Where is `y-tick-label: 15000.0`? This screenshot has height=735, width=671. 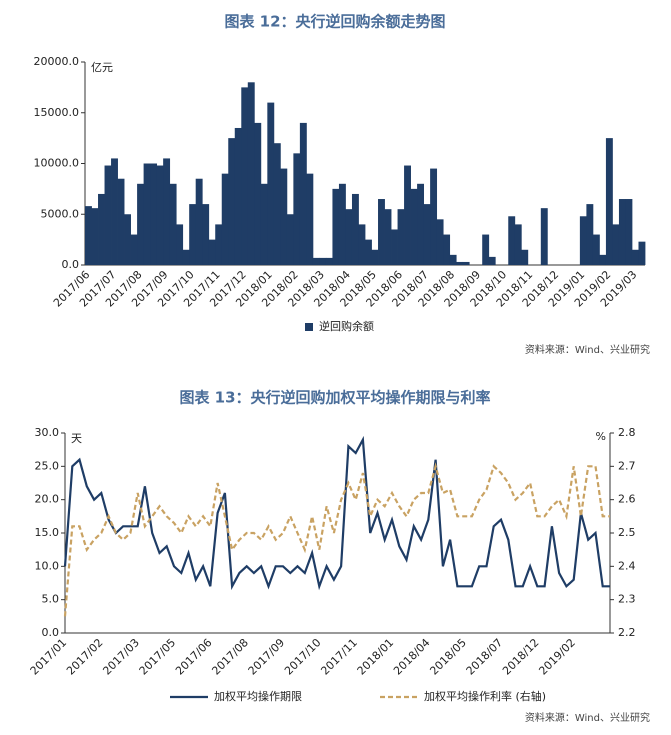 y-tick-label: 15000.0 is located at coordinates (57, 112).